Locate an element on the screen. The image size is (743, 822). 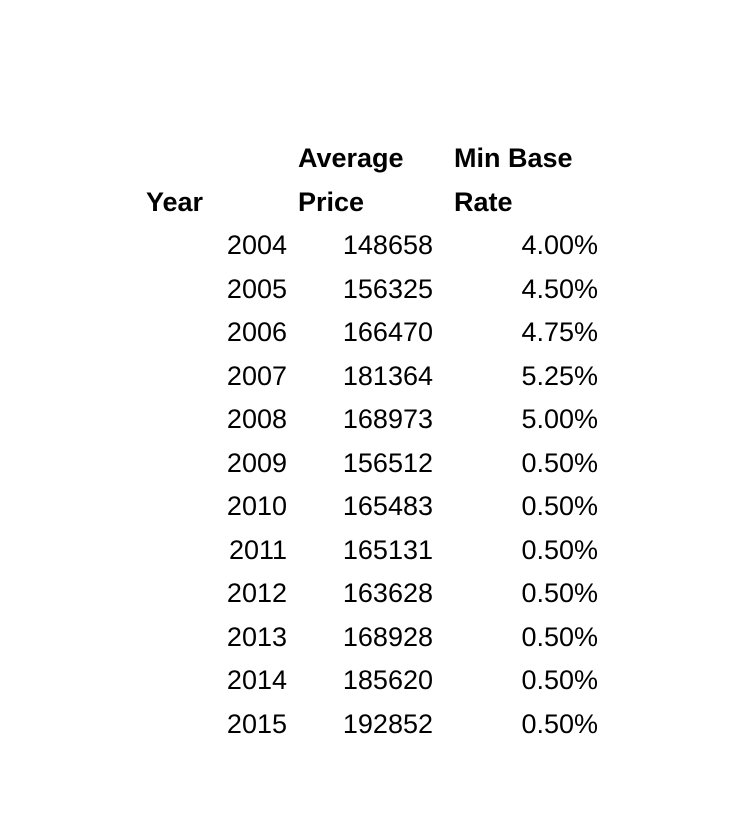
table-row: 2008 168973 5.00% is located at coordinates (374, 420).